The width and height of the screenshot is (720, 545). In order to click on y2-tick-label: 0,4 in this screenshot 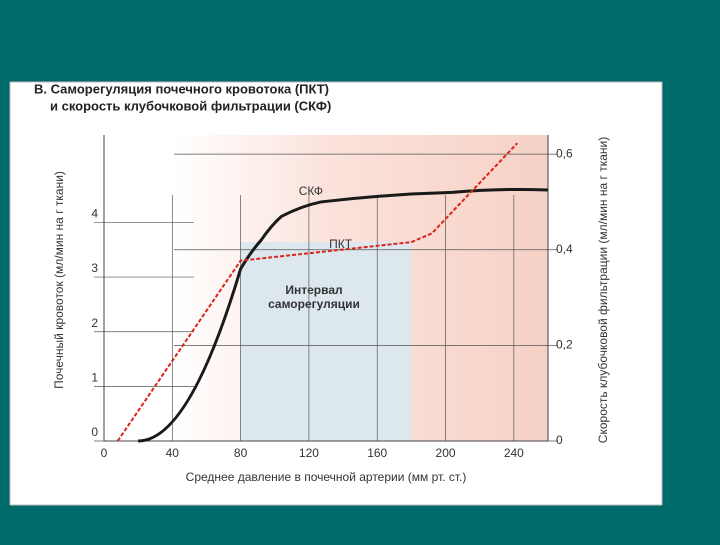, I will do `click(564, 249)`.